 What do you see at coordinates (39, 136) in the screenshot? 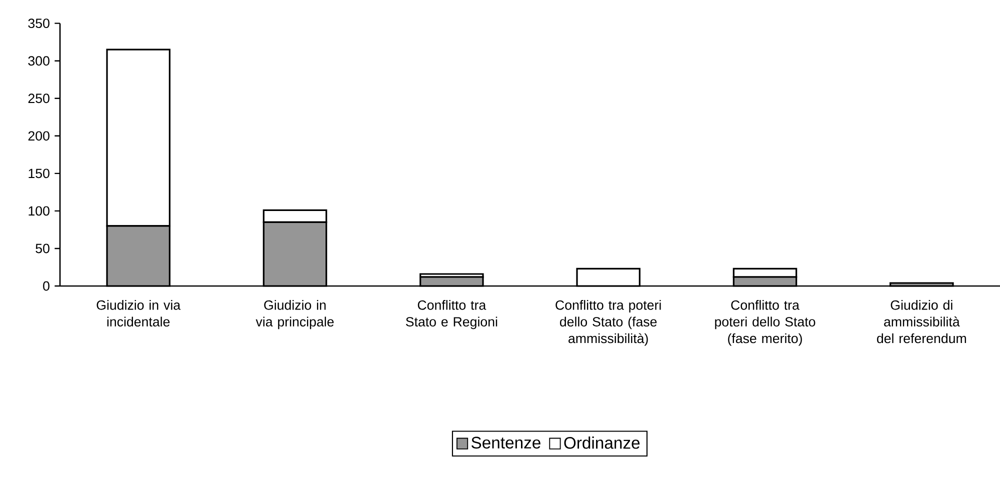
I see `y-tick-label: 200` at bounding box center [39, 136].